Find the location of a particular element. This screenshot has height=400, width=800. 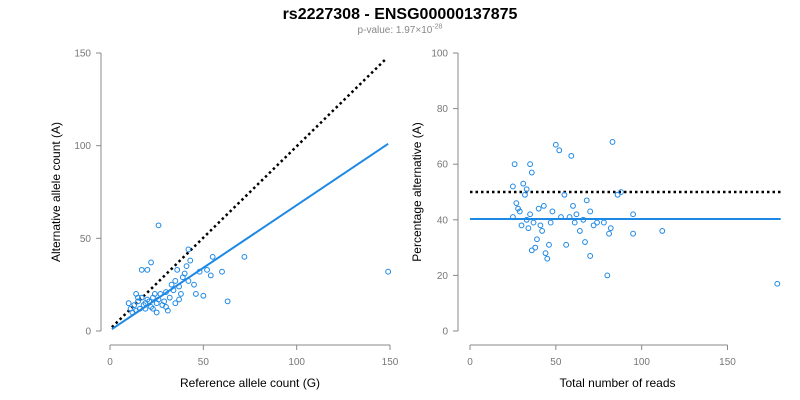

y-tick-label: 20 is located at coordinates (443, 276).